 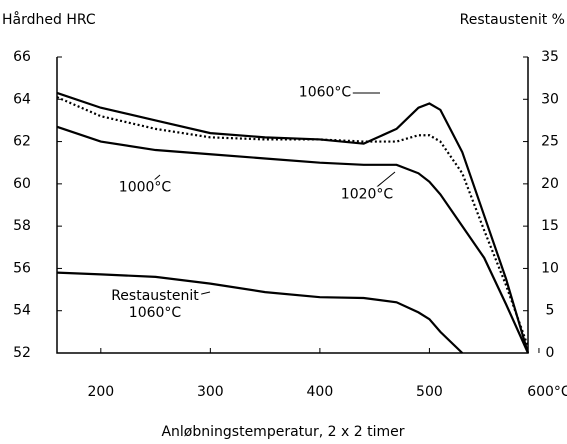 I want to click on series-label: Restaustenit 1060°C, so click(x=155, y=305).